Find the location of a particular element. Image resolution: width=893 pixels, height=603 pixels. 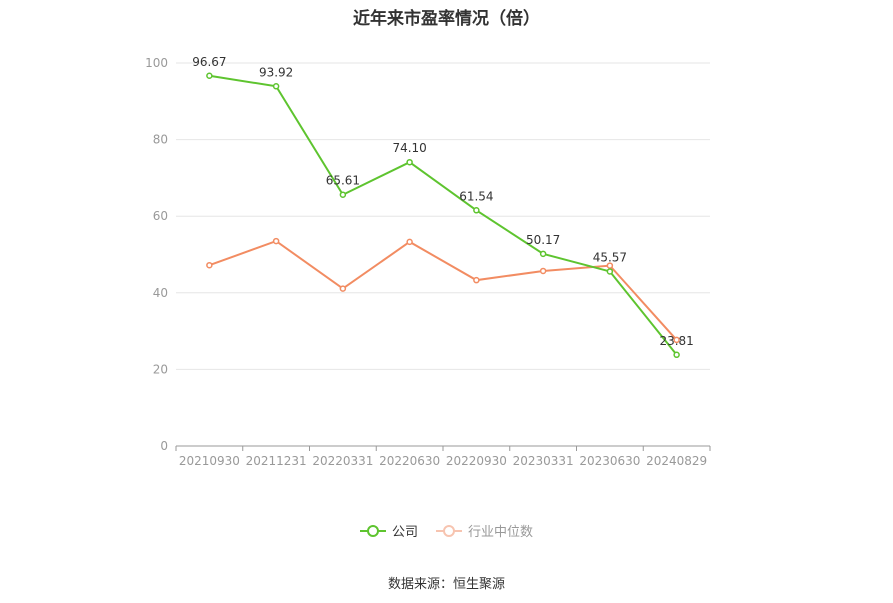

legend-item-industry: 行业中位数 is located at coordinates (484, 530).